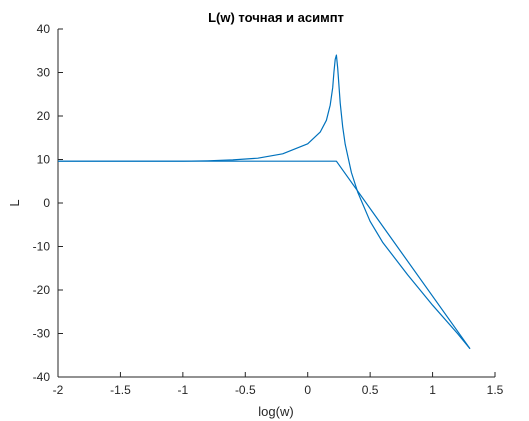 The height and width of the screenshot is (421, 529). What do you see at coordinates (245, 390) in the screenshot?
I see `x-tick-label: -0.5` at bounding box center [245, 390].